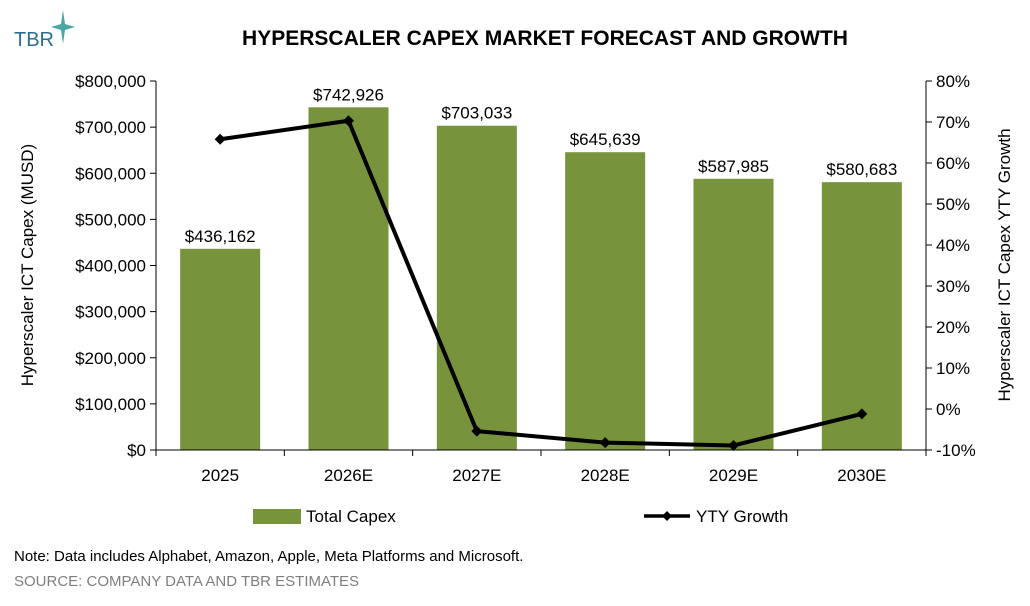  What do you see at coordinates (956, 450) in the screenshot?
I see `y2-tick-label: -10%` at bounding box center [956, 450].